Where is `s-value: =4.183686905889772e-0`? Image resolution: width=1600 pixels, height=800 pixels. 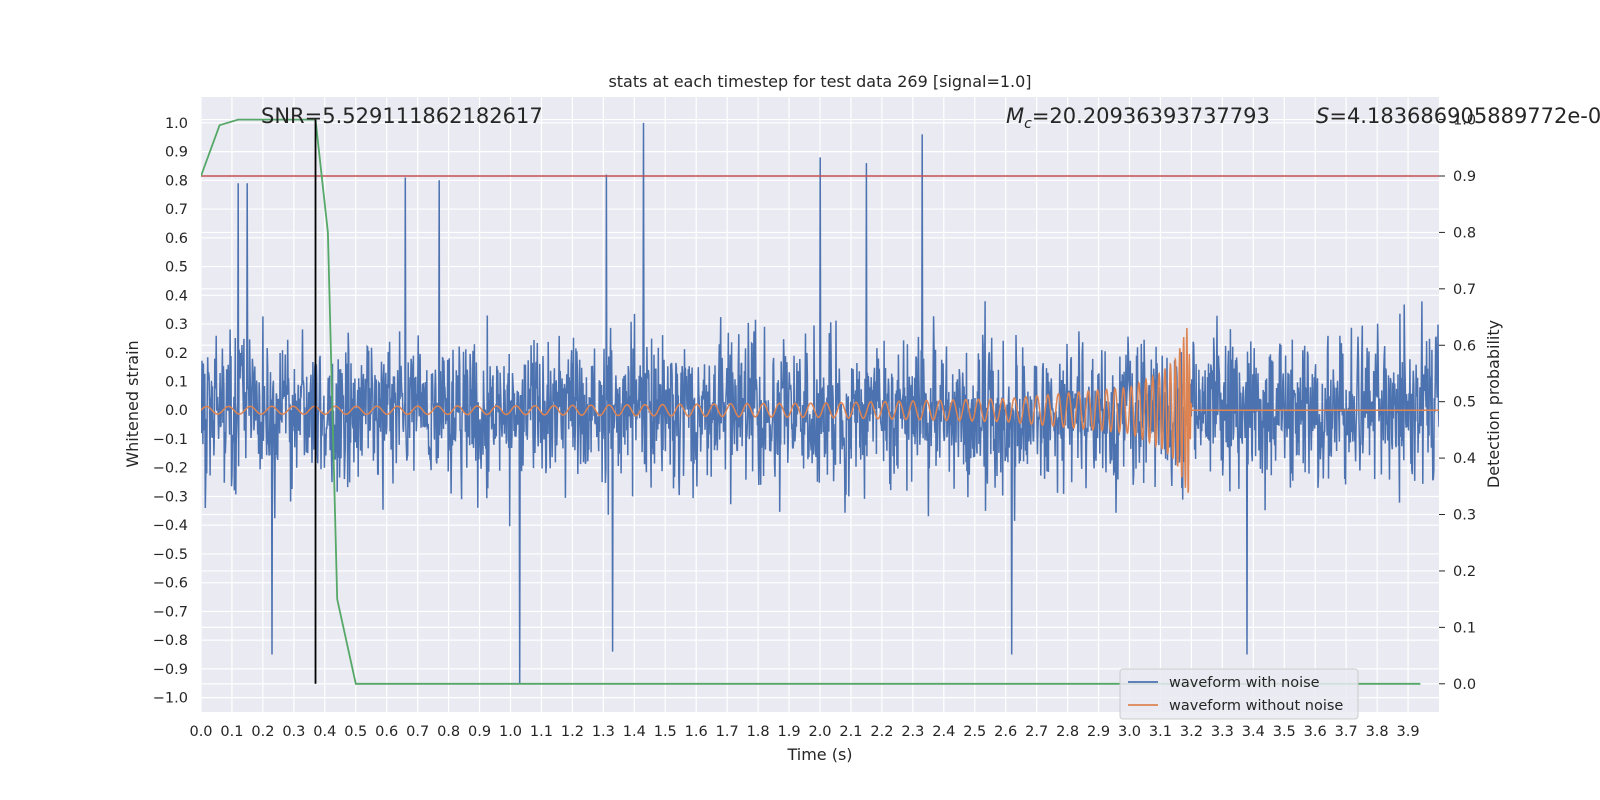 s-value: =4.183686905889772e-0 is located at coordinates (1464, 116).